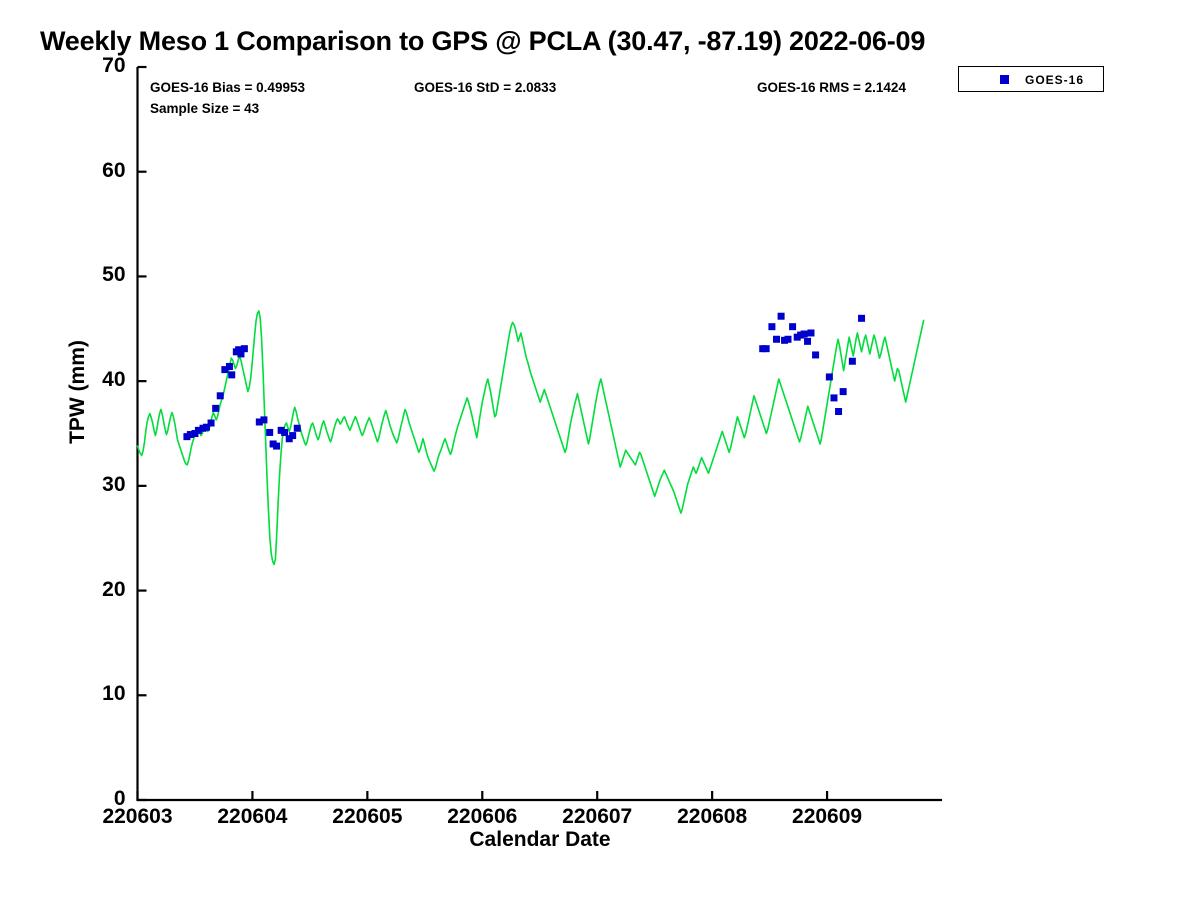 The image size is (1200, 900). What do you see at coordinates (1055, 80) in the screenshot?
I see `legend-label-goes16: GOES-16` at bounding box center [1055, 80].